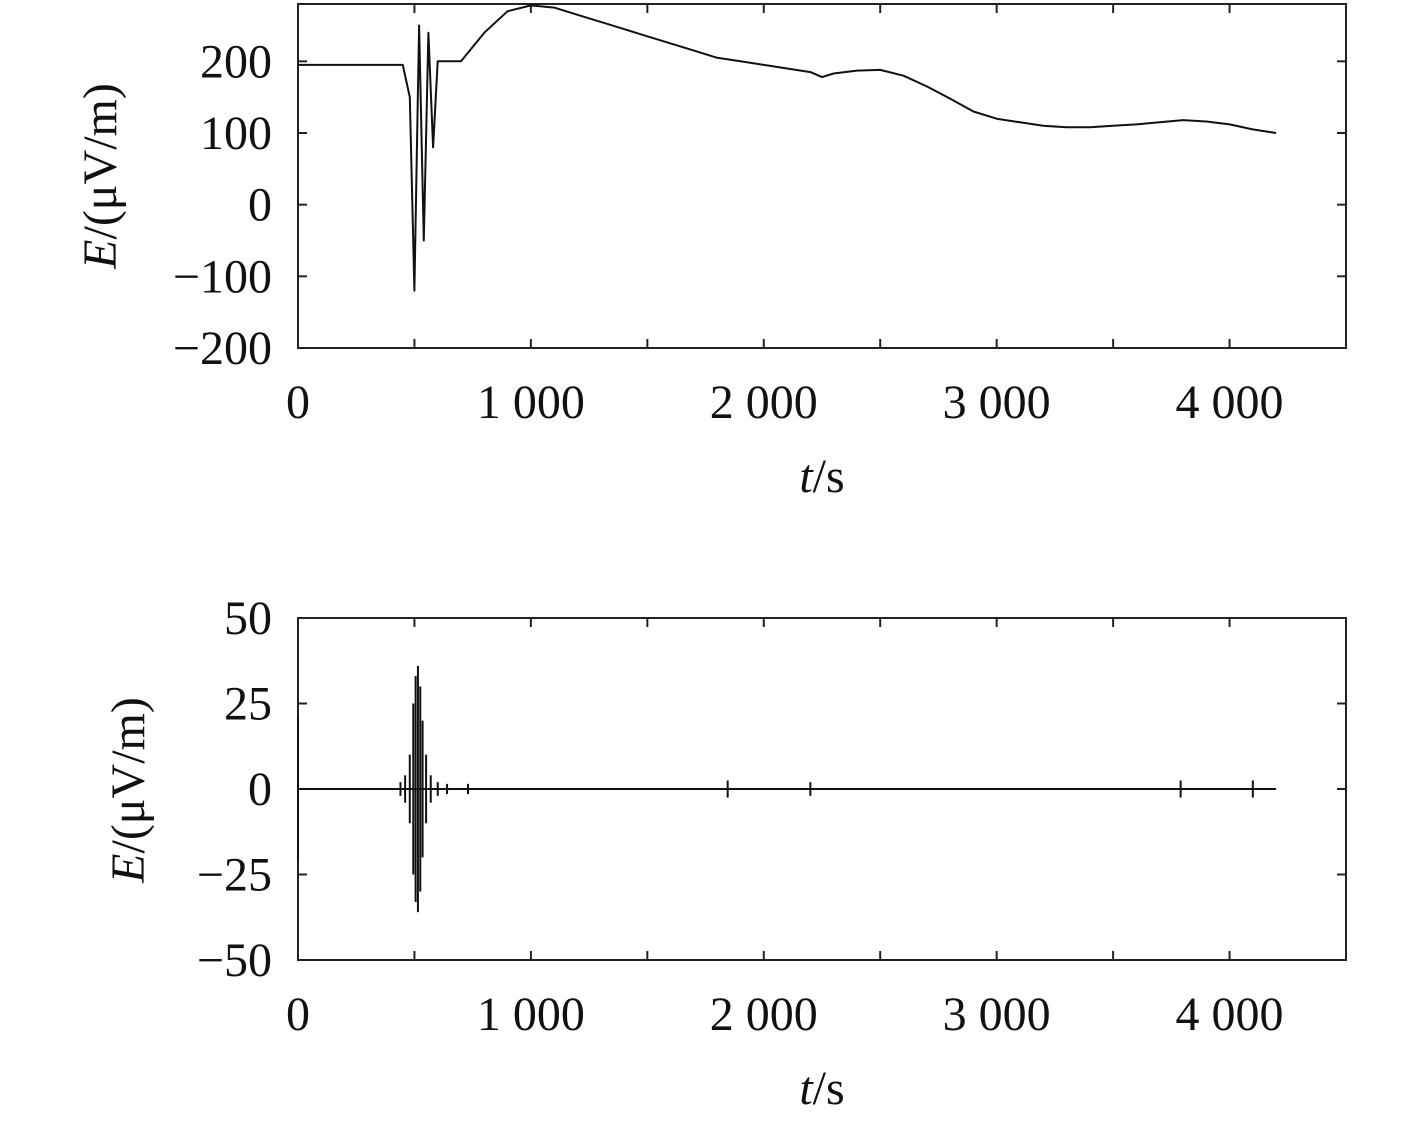  What do you see at coordinates (234, 960) in the screenshot?
I see `y-tick-label: −50` at bounding box center [234, 960].